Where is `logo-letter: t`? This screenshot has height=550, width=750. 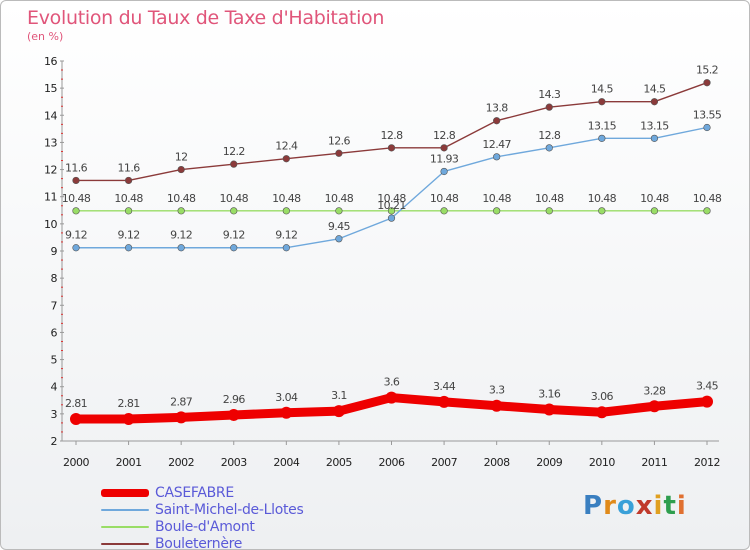 logo-letter: t is located at coordinates (670, 506).